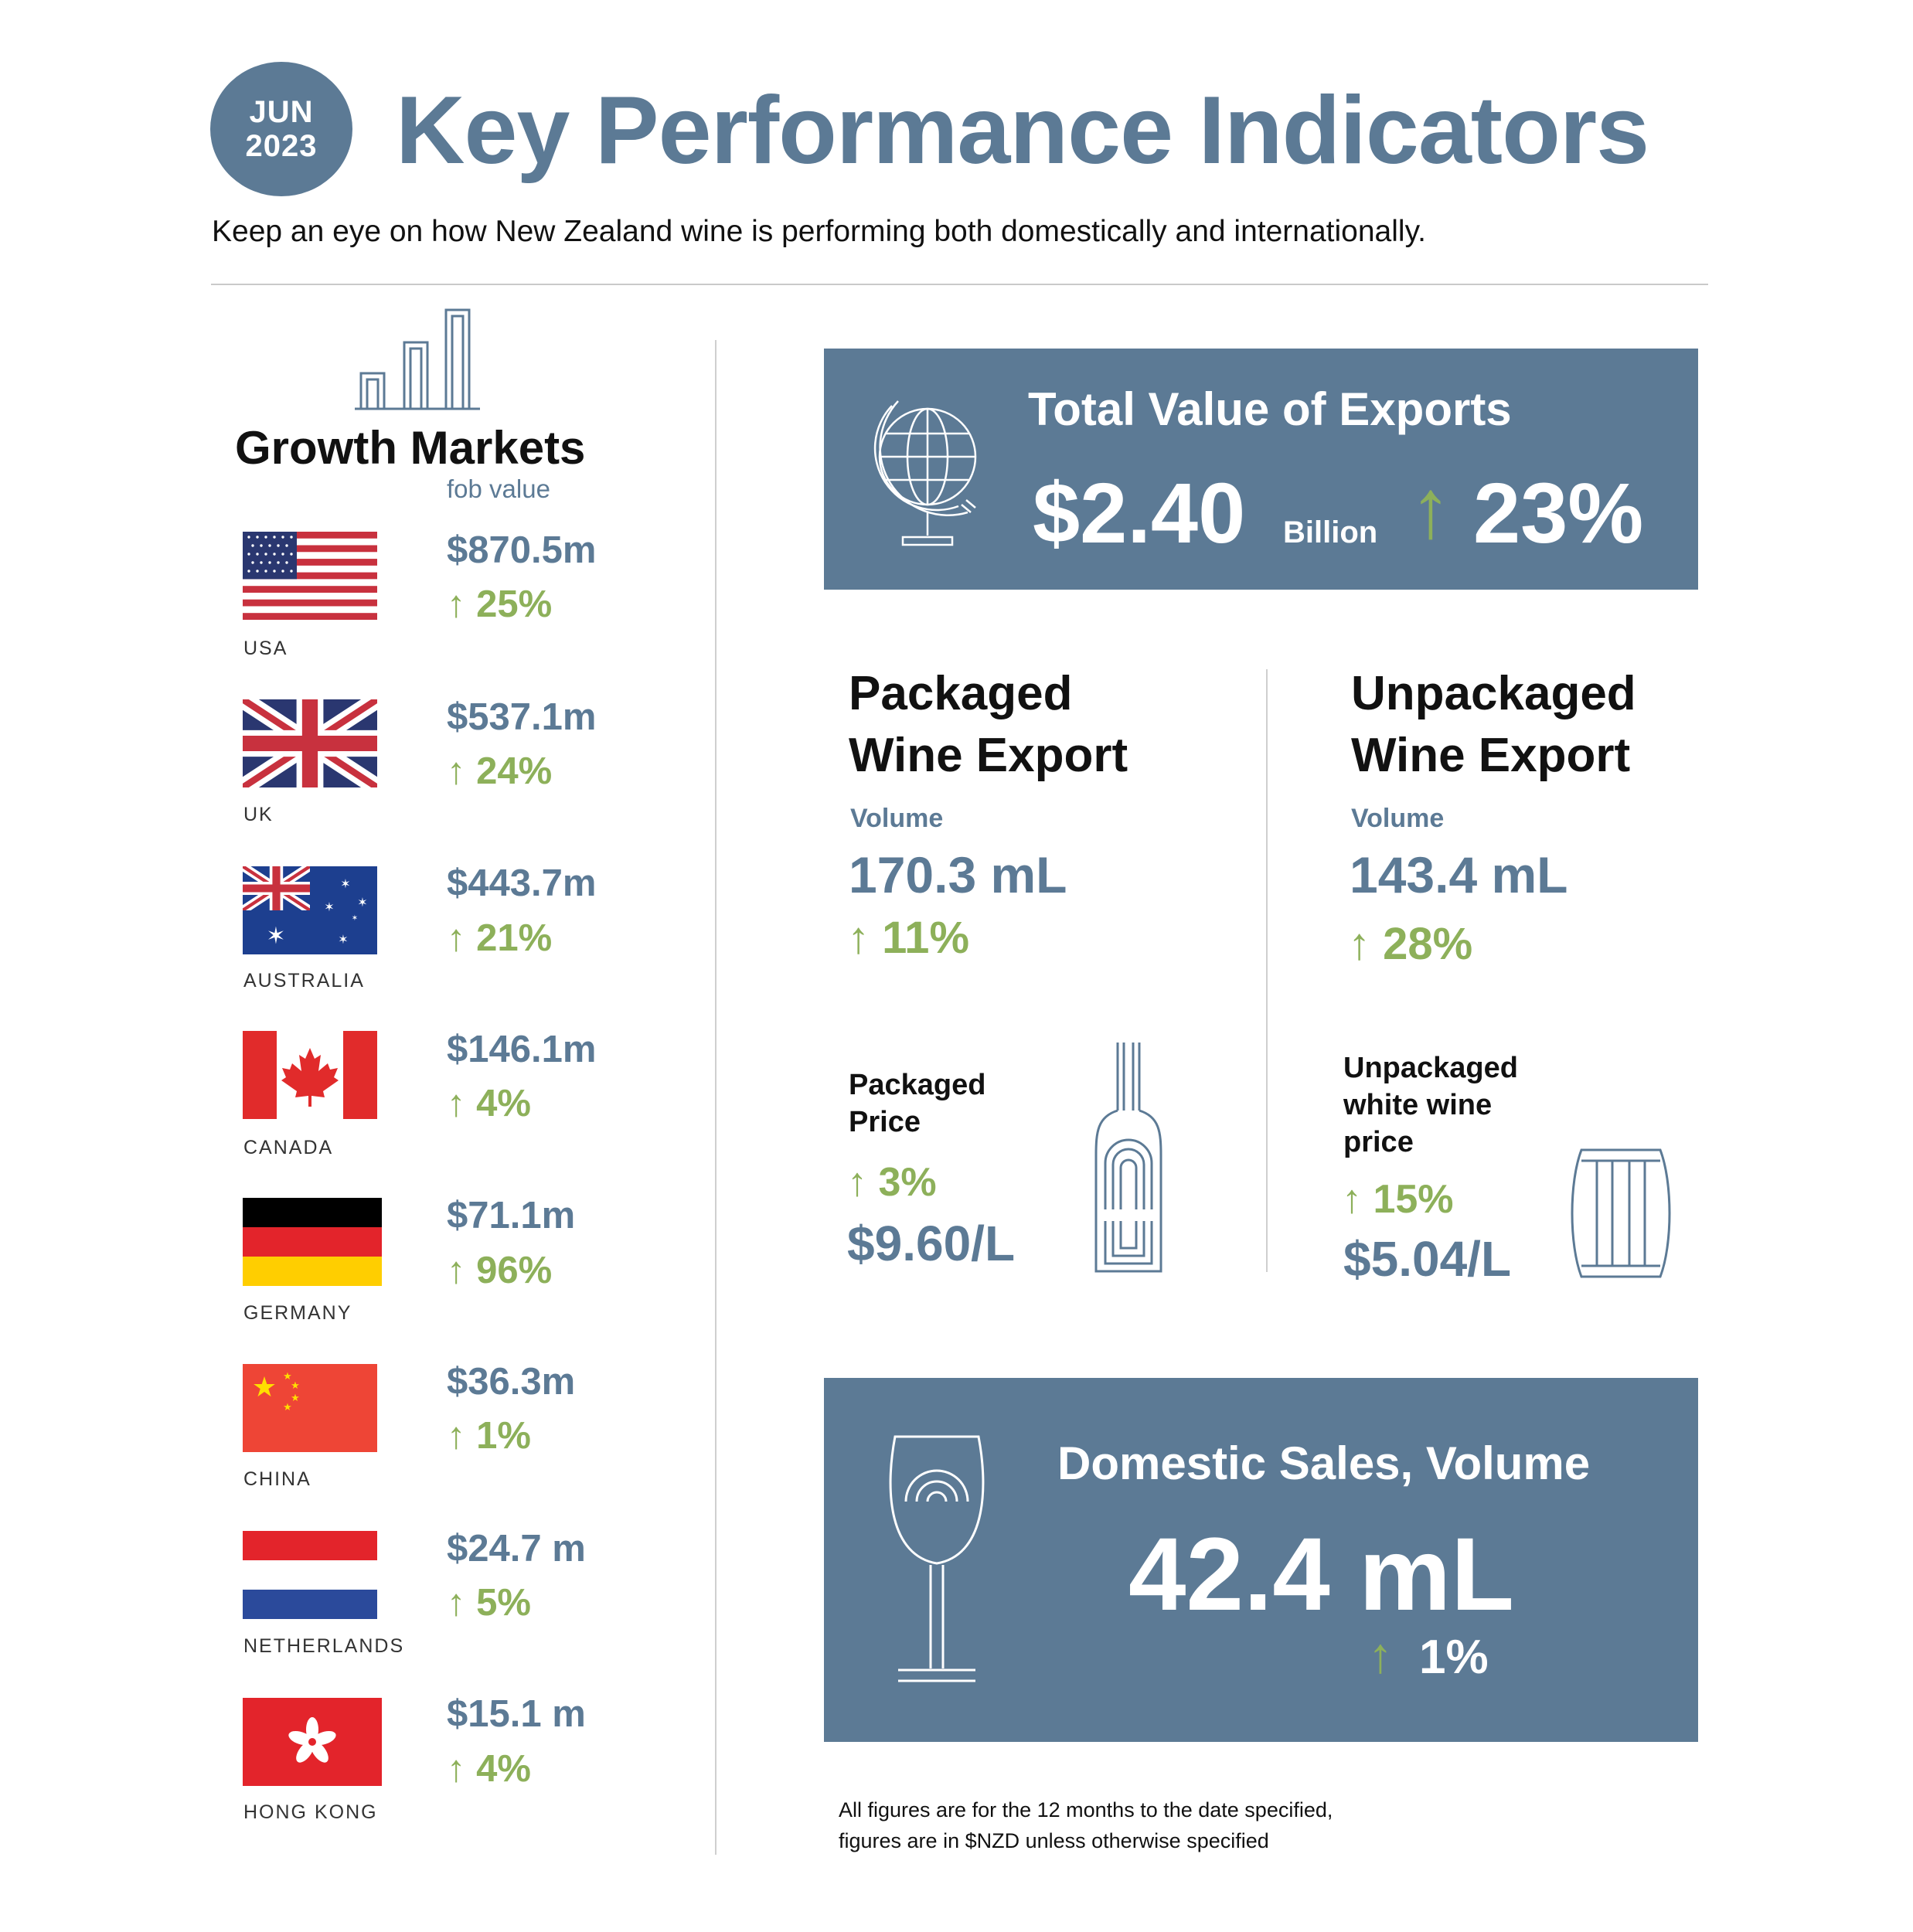 Image resolution: width=1913 pixels, height=1932 pixels. Describe the element at coordinates (892, 1183) in the screenshot. I see `packaged-price-change: ↑ 3%` at that location.